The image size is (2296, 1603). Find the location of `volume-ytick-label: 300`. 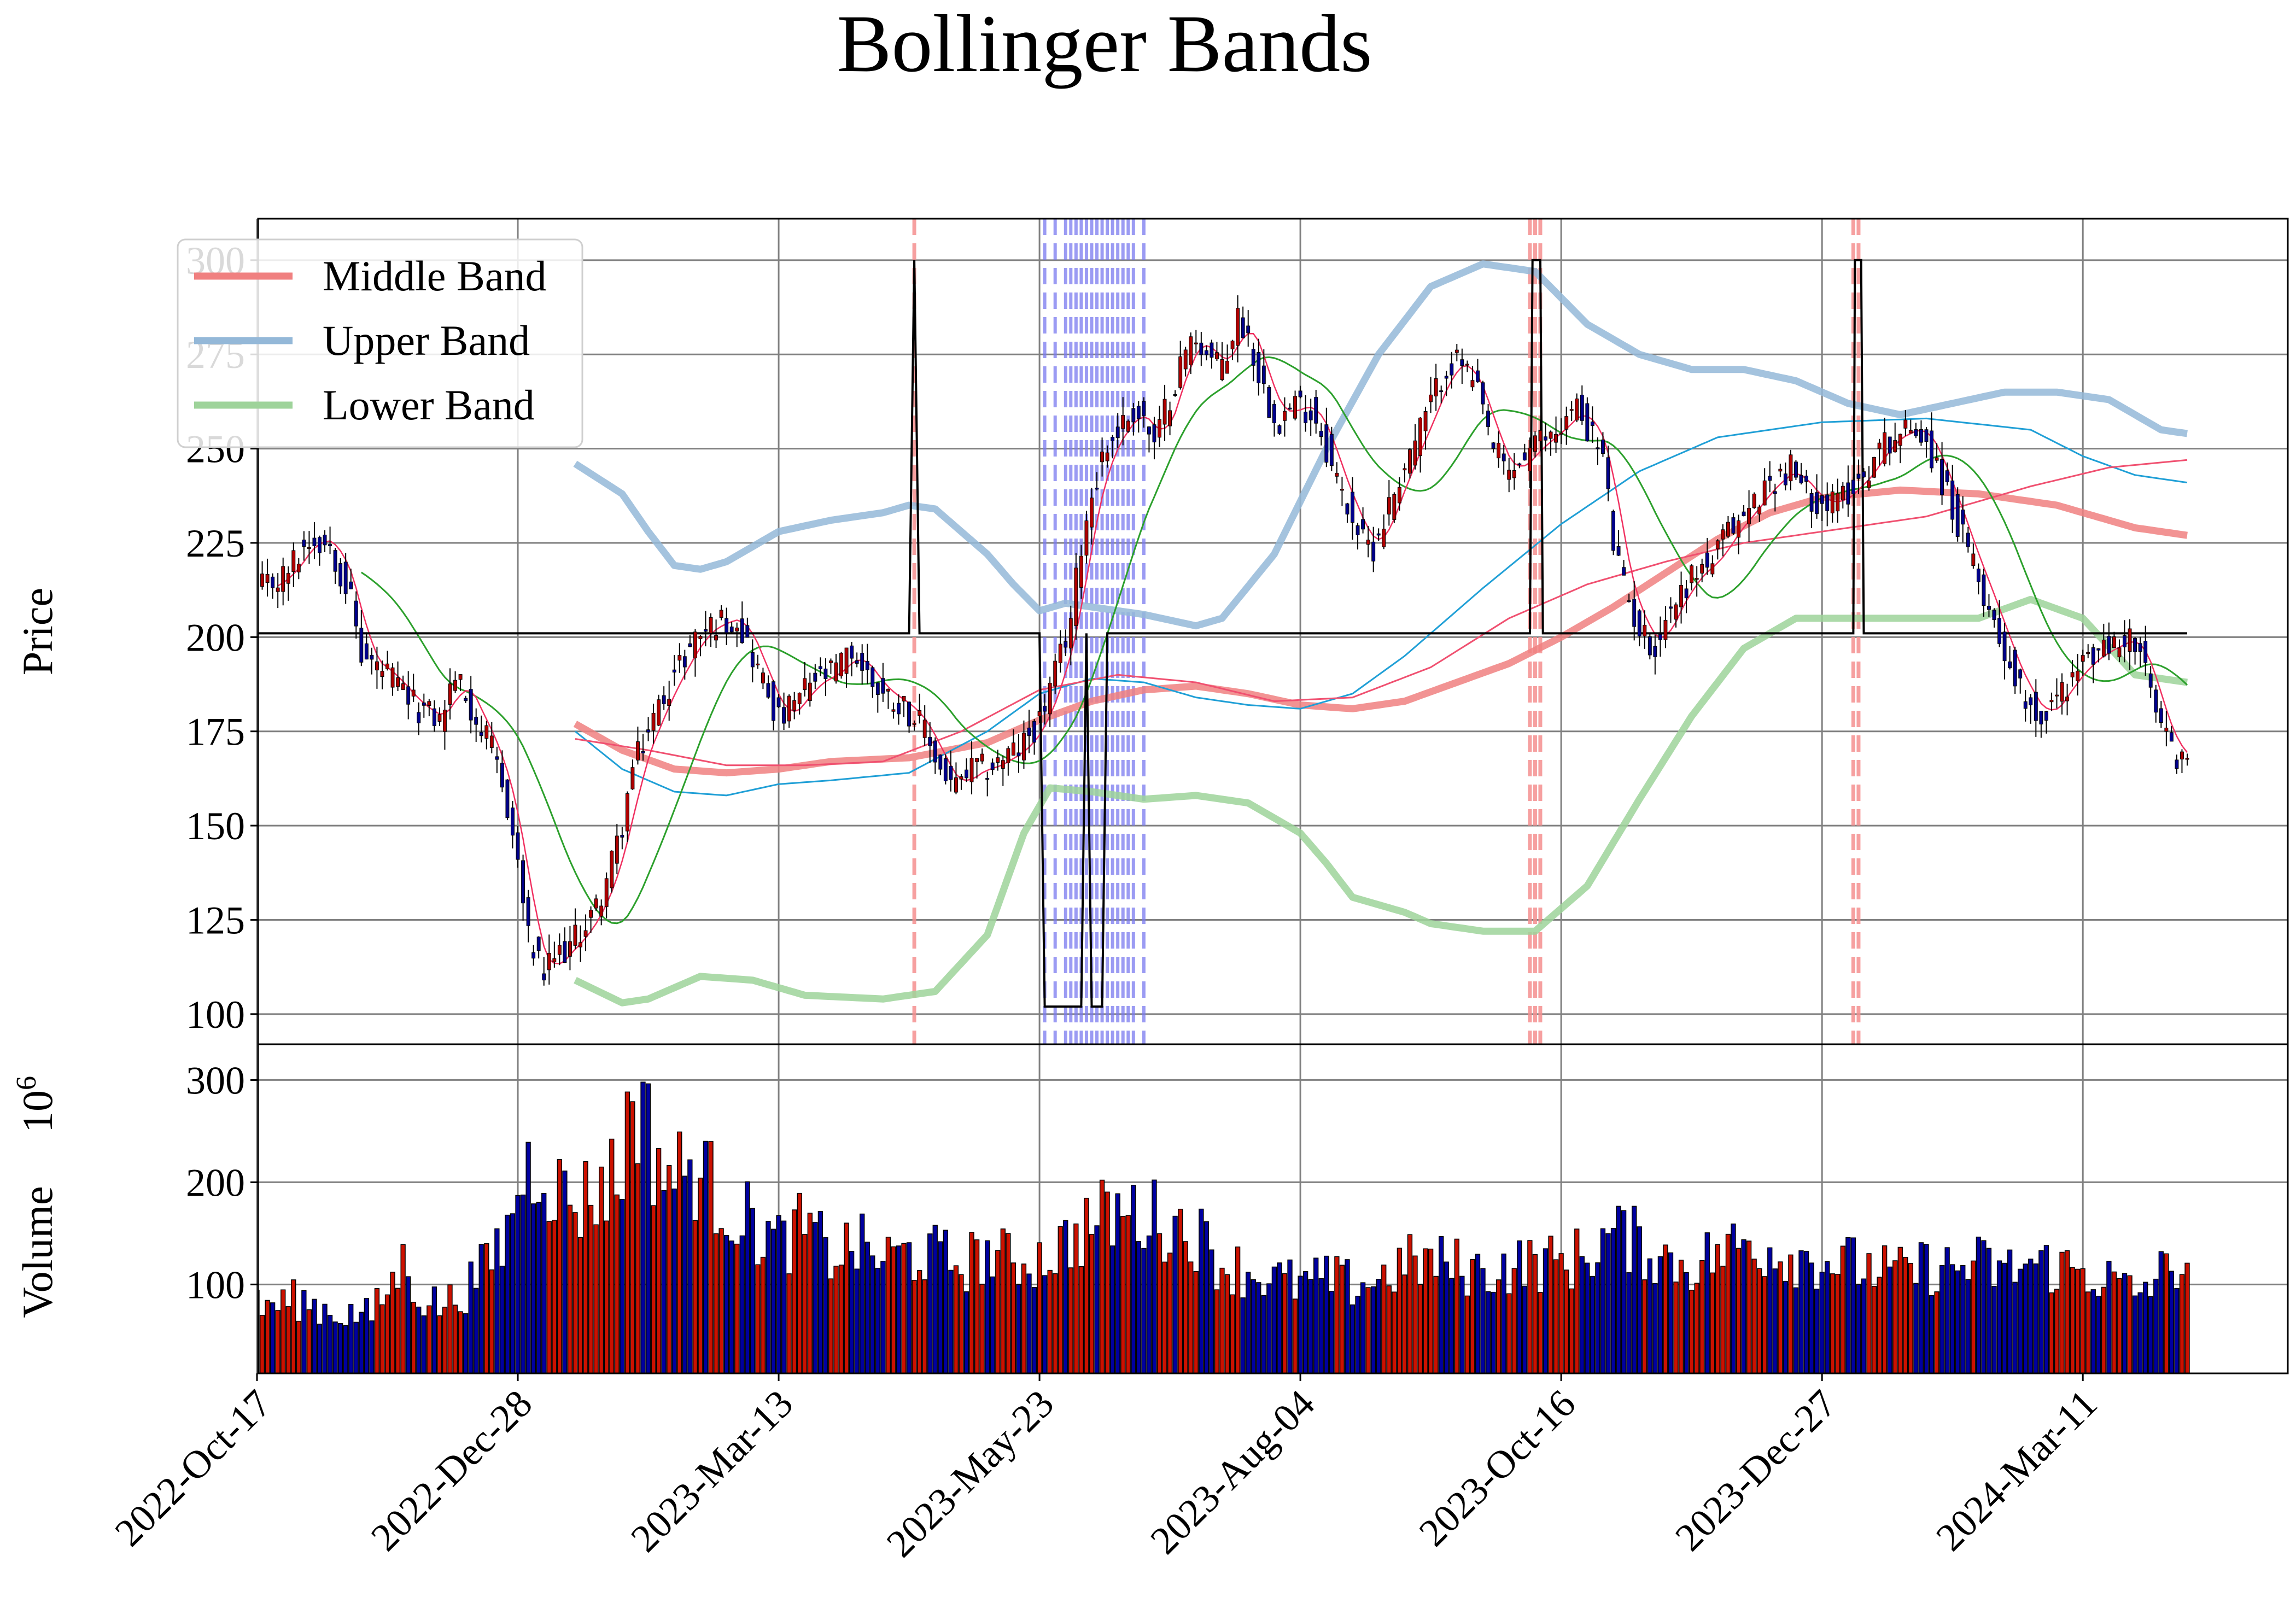

volume-ytick-label: 300 is located at coordinates (215, 1080).